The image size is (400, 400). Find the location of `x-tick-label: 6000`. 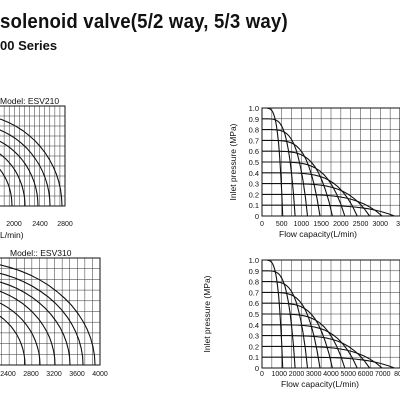

x-tick-label: 6000 is located at coordinates (366, 374).